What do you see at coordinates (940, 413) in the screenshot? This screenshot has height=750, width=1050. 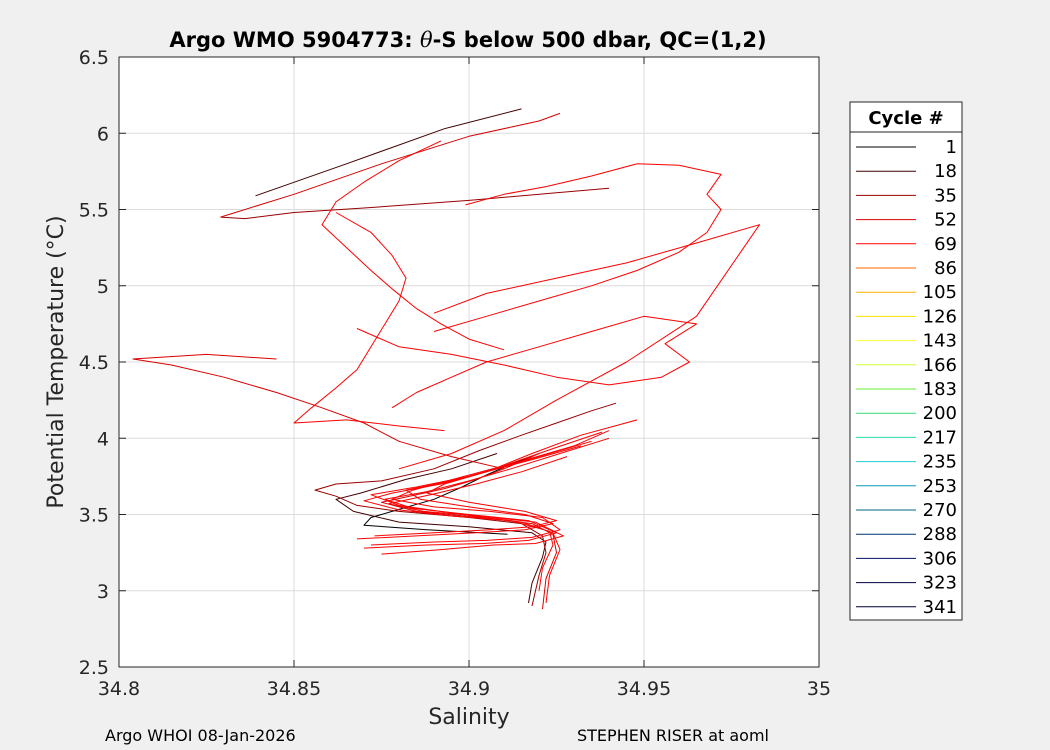 I see `legend-label: 200` at bounding box center [940, 413].